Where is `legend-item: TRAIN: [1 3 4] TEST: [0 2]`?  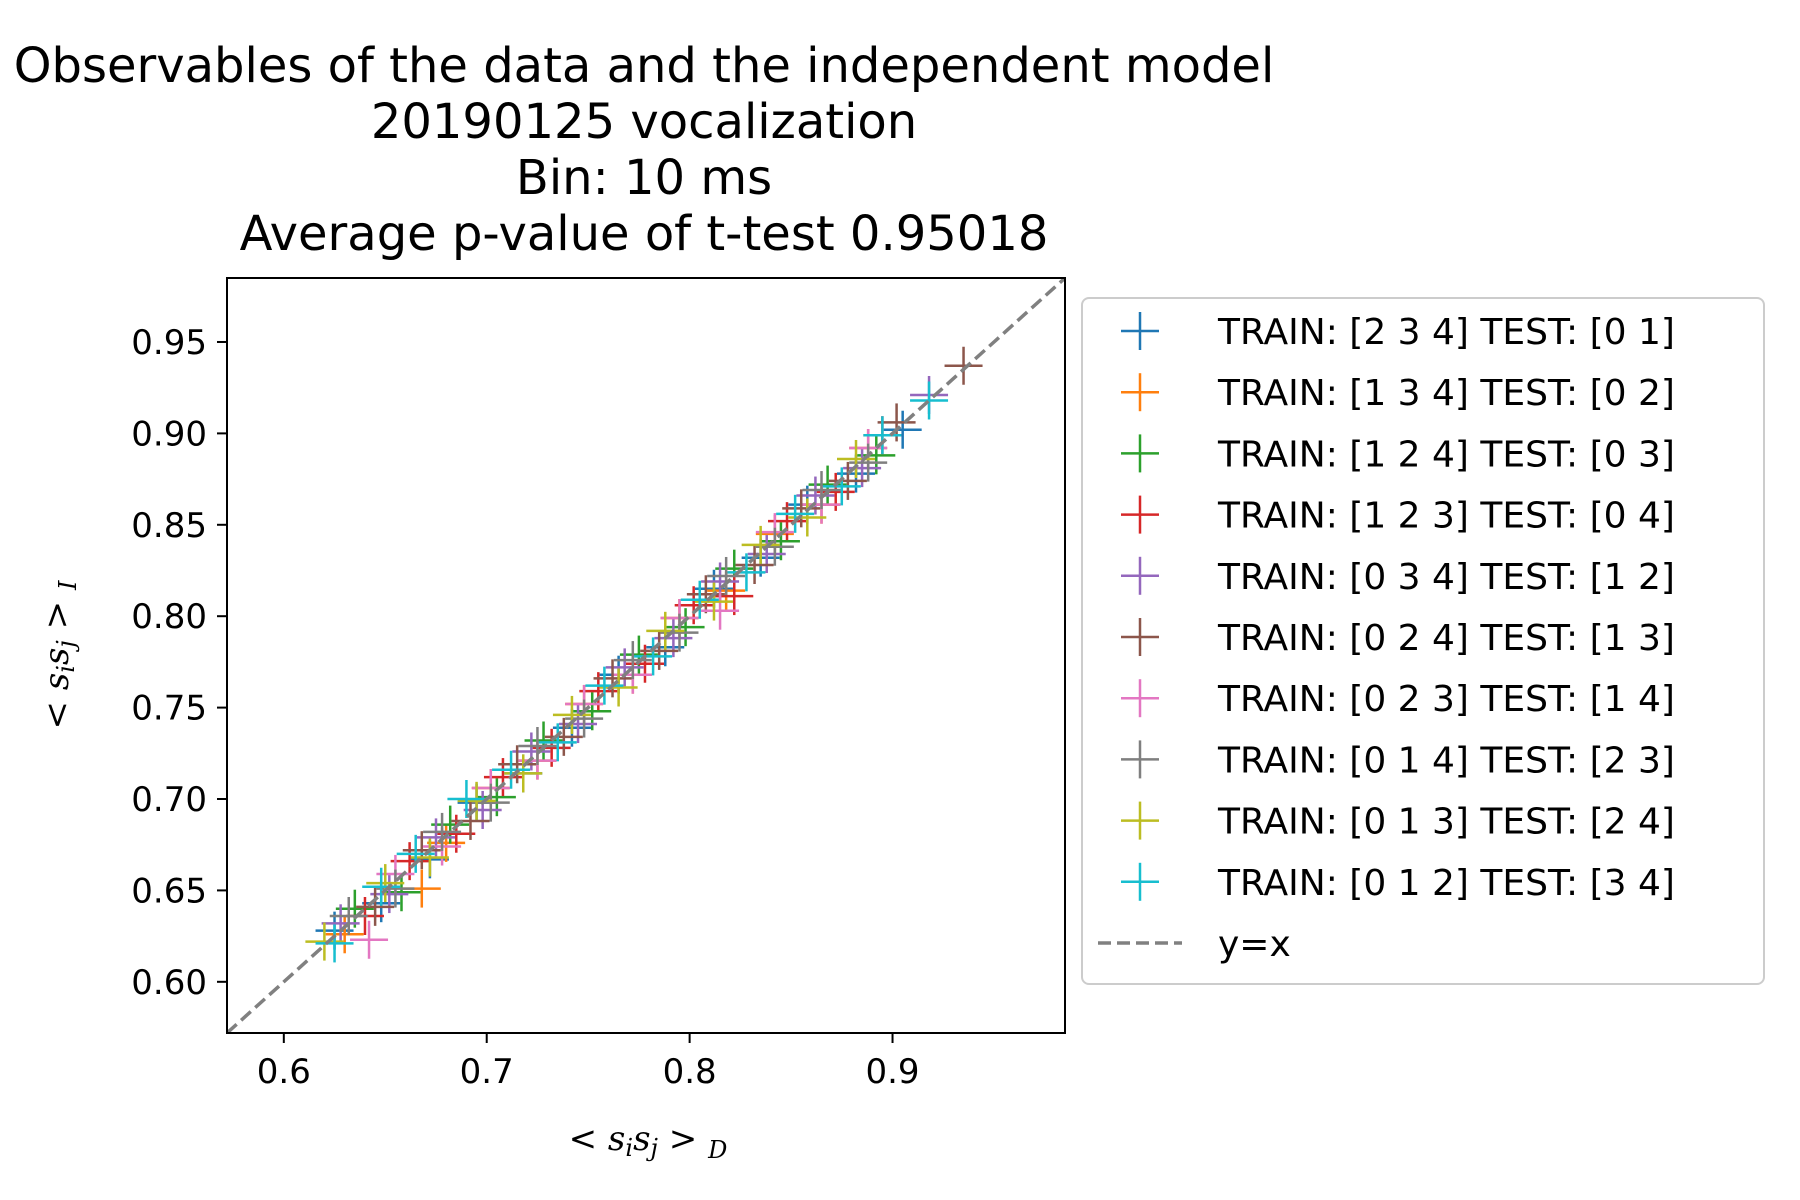
legend-item: TRAIN: [1 3 4] TEST: [0 2] is located at coordinates (1398, 393).